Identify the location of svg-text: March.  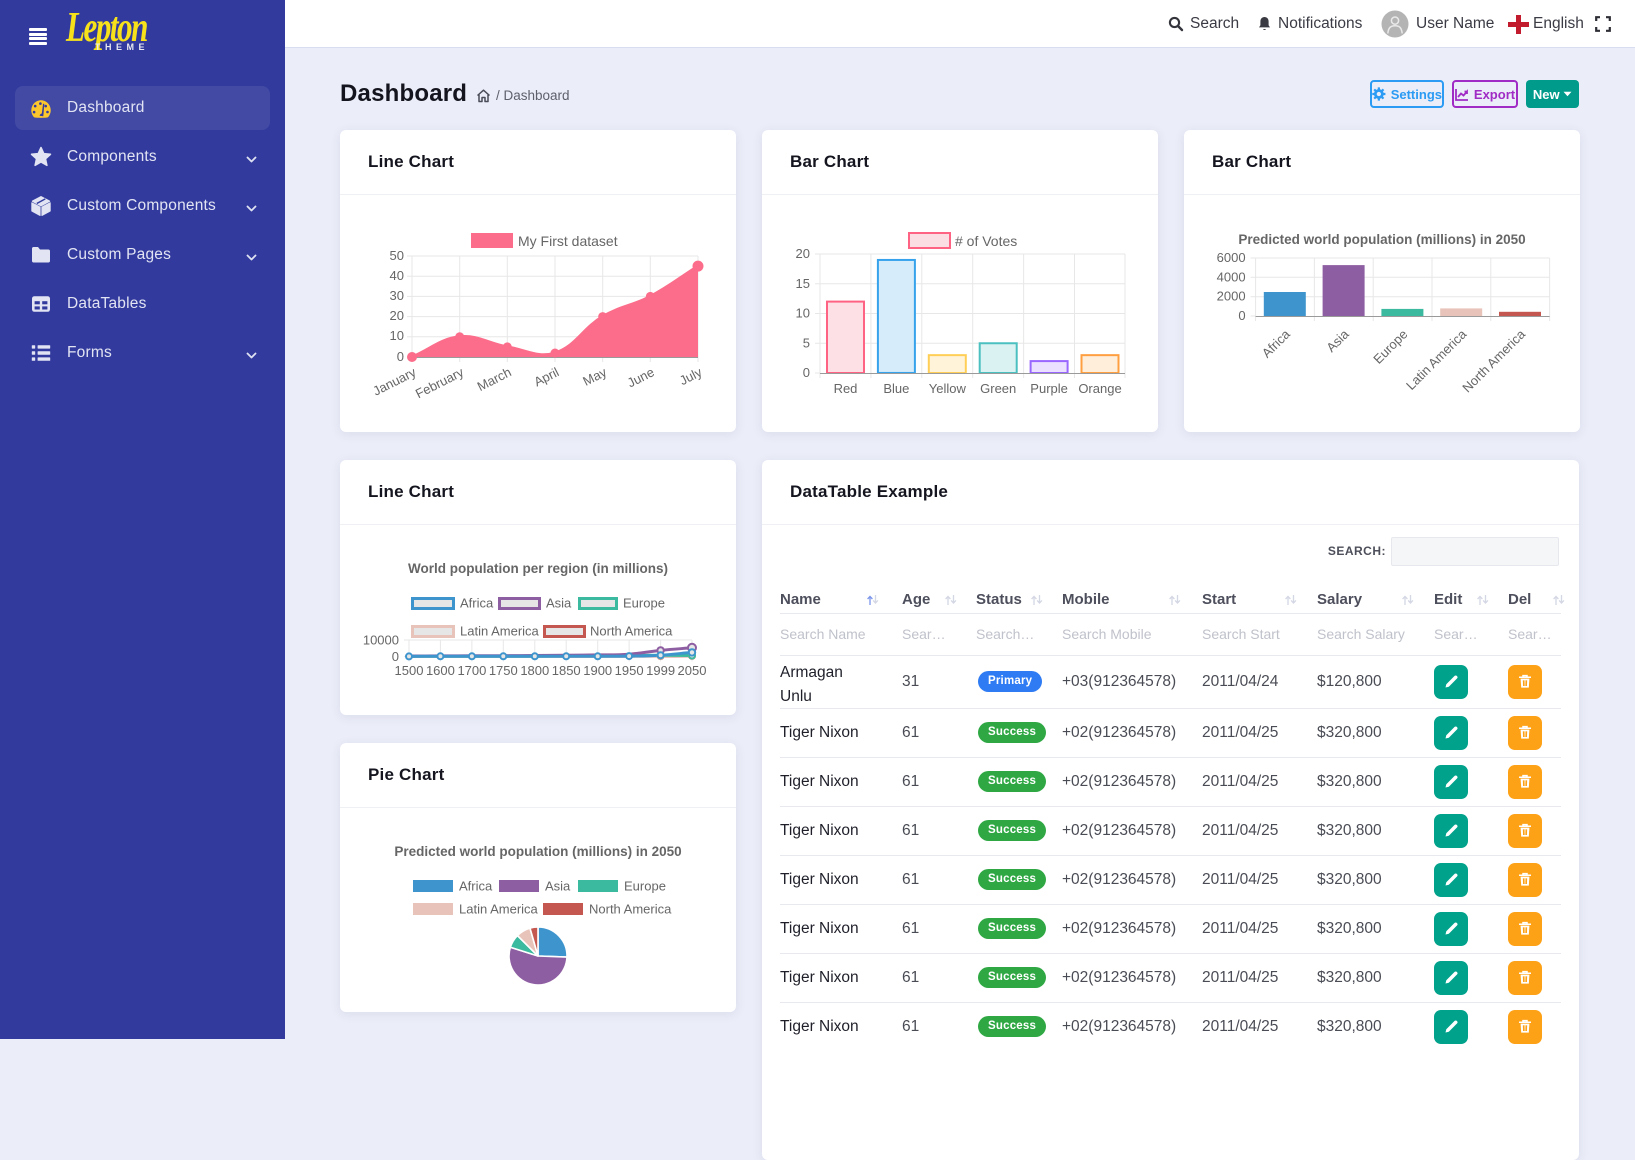
(494, 379).